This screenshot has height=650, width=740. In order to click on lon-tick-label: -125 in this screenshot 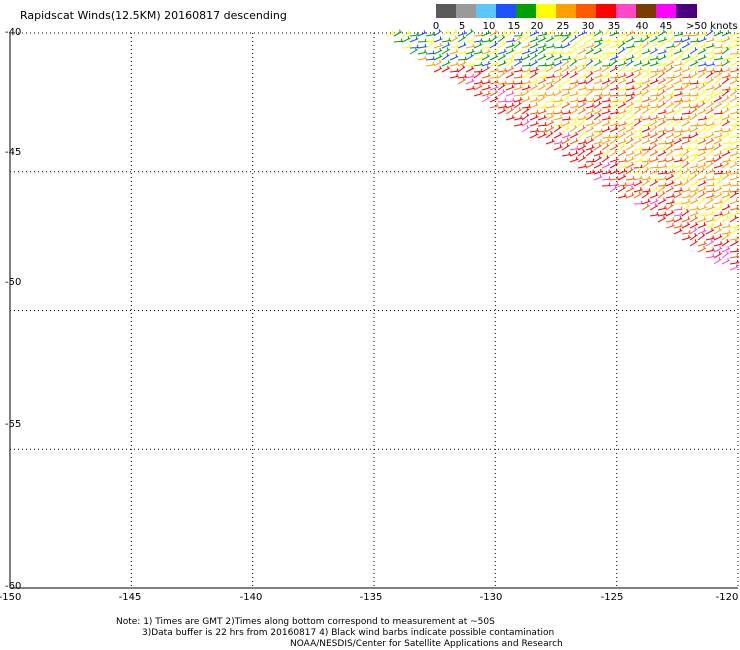, I will do `click(612, 597)`.